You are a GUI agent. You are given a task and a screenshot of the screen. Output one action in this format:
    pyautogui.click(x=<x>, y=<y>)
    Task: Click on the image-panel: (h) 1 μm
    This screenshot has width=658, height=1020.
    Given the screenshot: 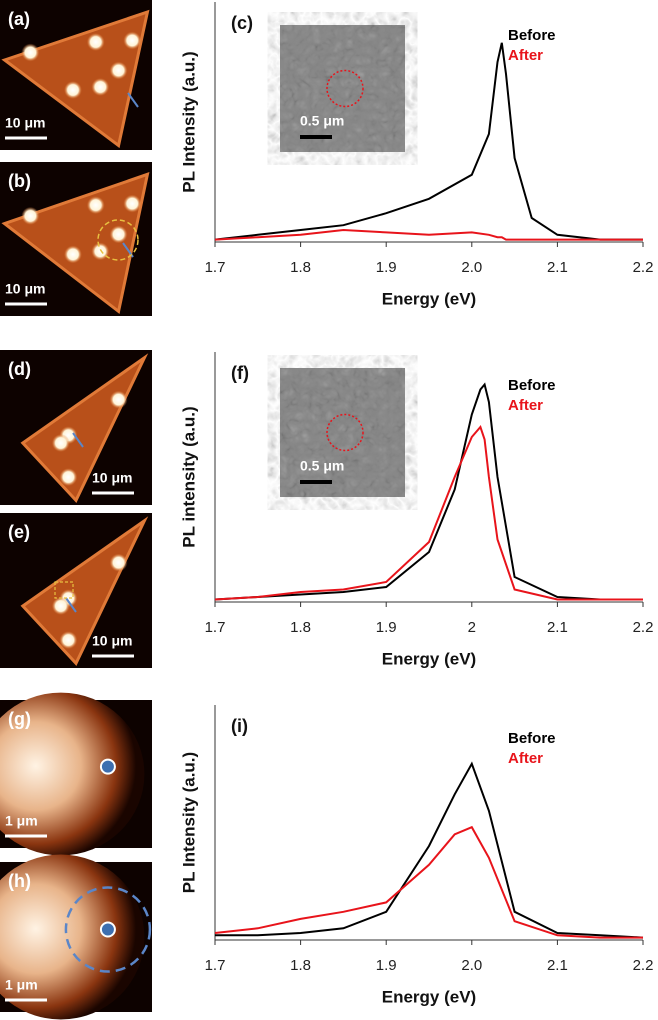 What is the action you would take?
    pyautogui.click(x=76, y=937)
    